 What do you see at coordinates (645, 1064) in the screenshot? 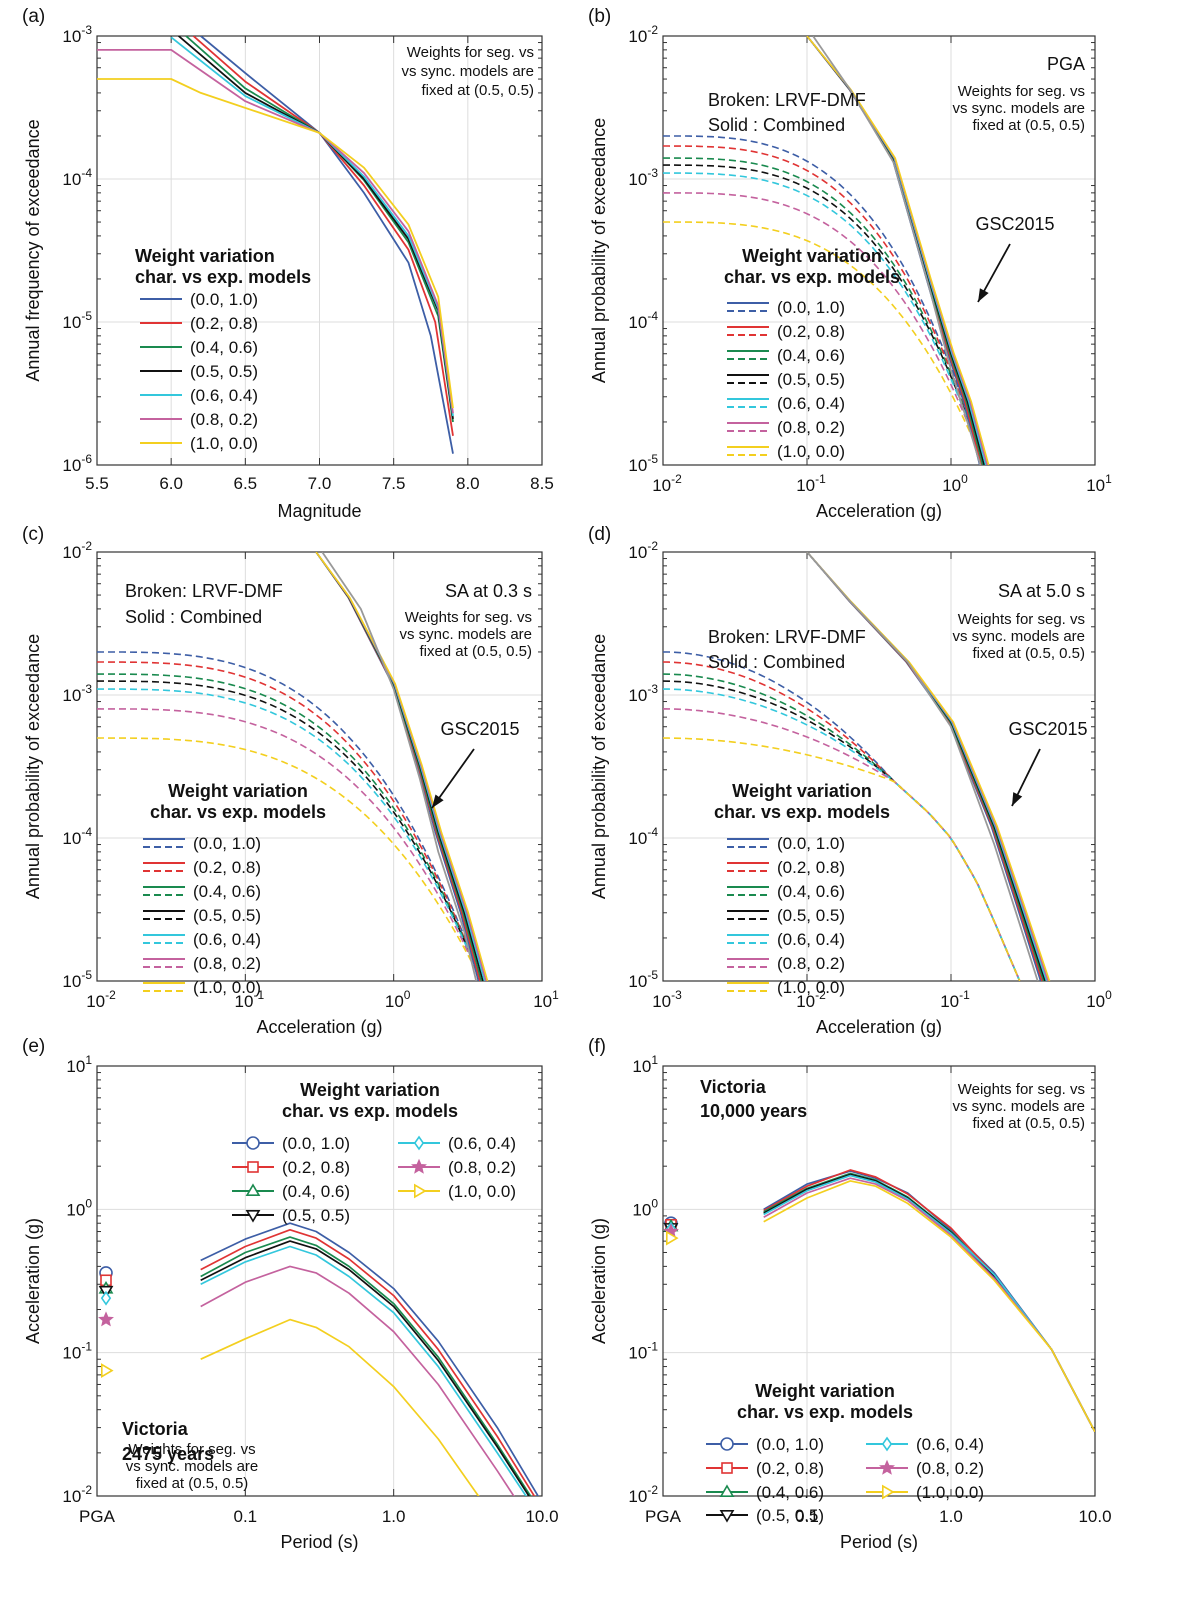
I see `y-tick-label: 10¹` at bounding box center [645, 1064].